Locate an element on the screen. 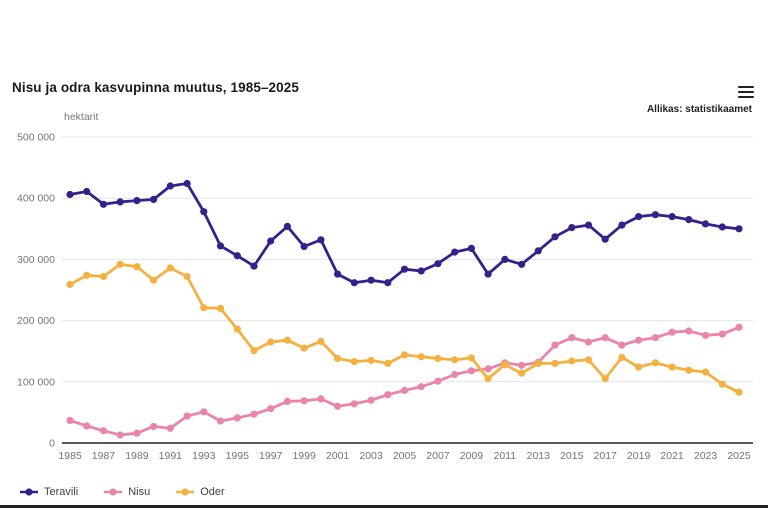  legend-item-nisu: Nisu is located at coordinates (127, 492).